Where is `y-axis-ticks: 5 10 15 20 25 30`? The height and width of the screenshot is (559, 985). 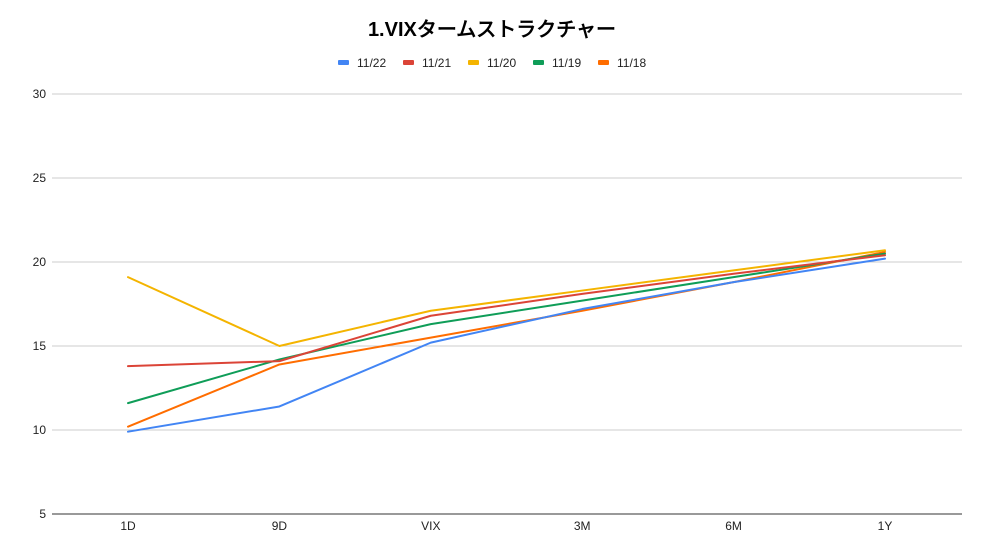 y-axis-ticks: 5 10 15 20 25 30 is located at coordinates (40, 304).